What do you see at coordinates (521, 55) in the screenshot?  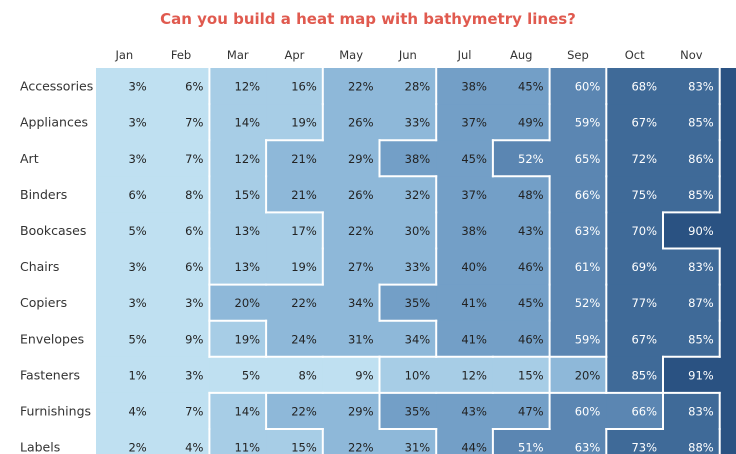 I see `month-header: Aug` at bounding box center [521, 55].